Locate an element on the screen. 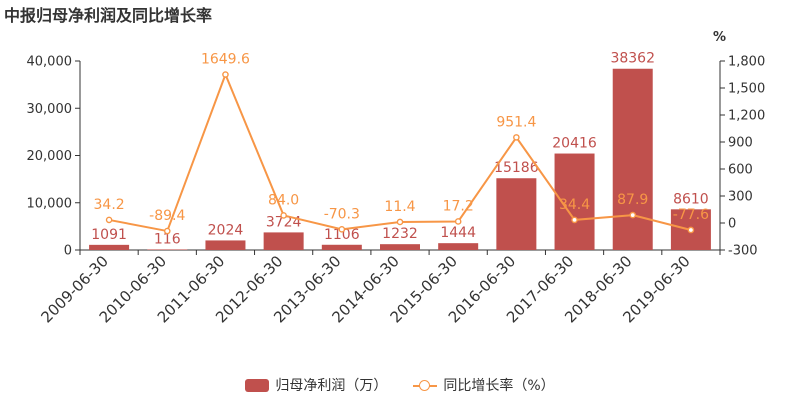 The width and height of the screenshot is (800, 400). left-axis-tick-label: 20,000 is located at coordinates (50, 156).